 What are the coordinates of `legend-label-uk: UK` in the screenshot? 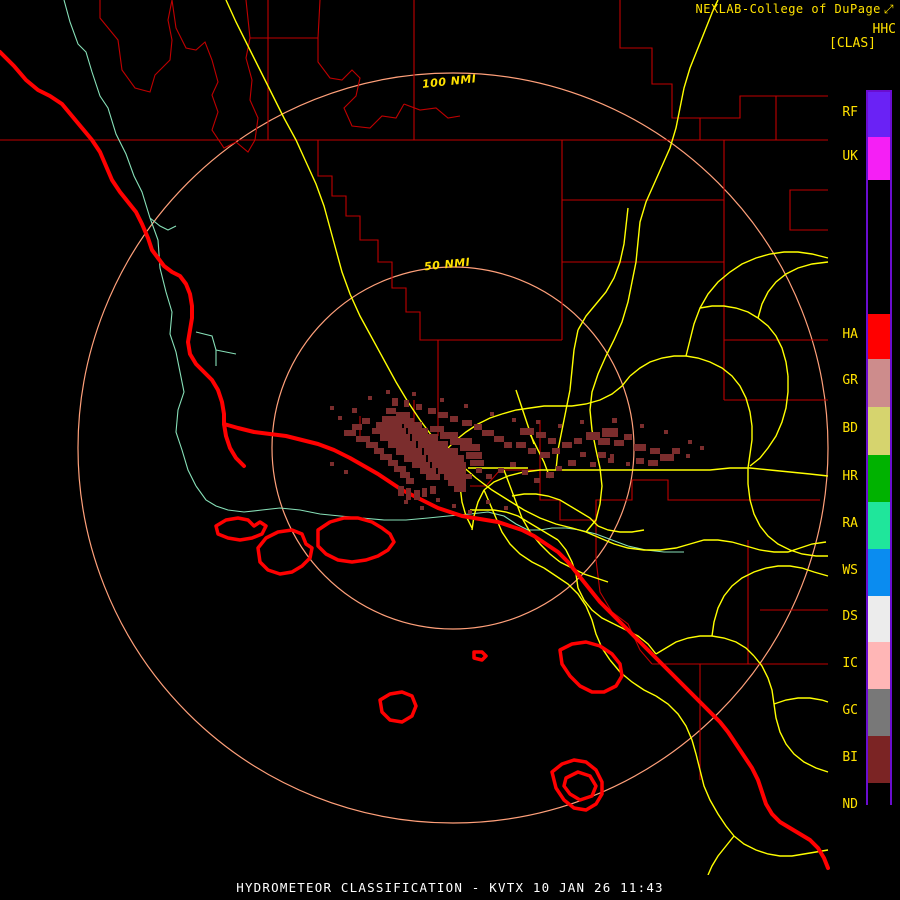 It's located at (850, 156).